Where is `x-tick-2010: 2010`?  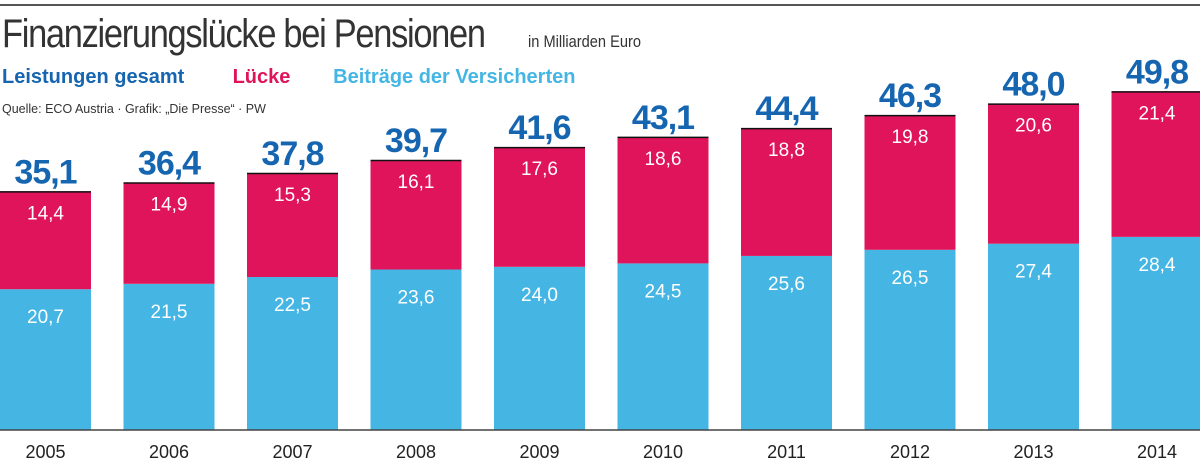 x-tick-2010: 2010 is located at coordinates (663, 452).